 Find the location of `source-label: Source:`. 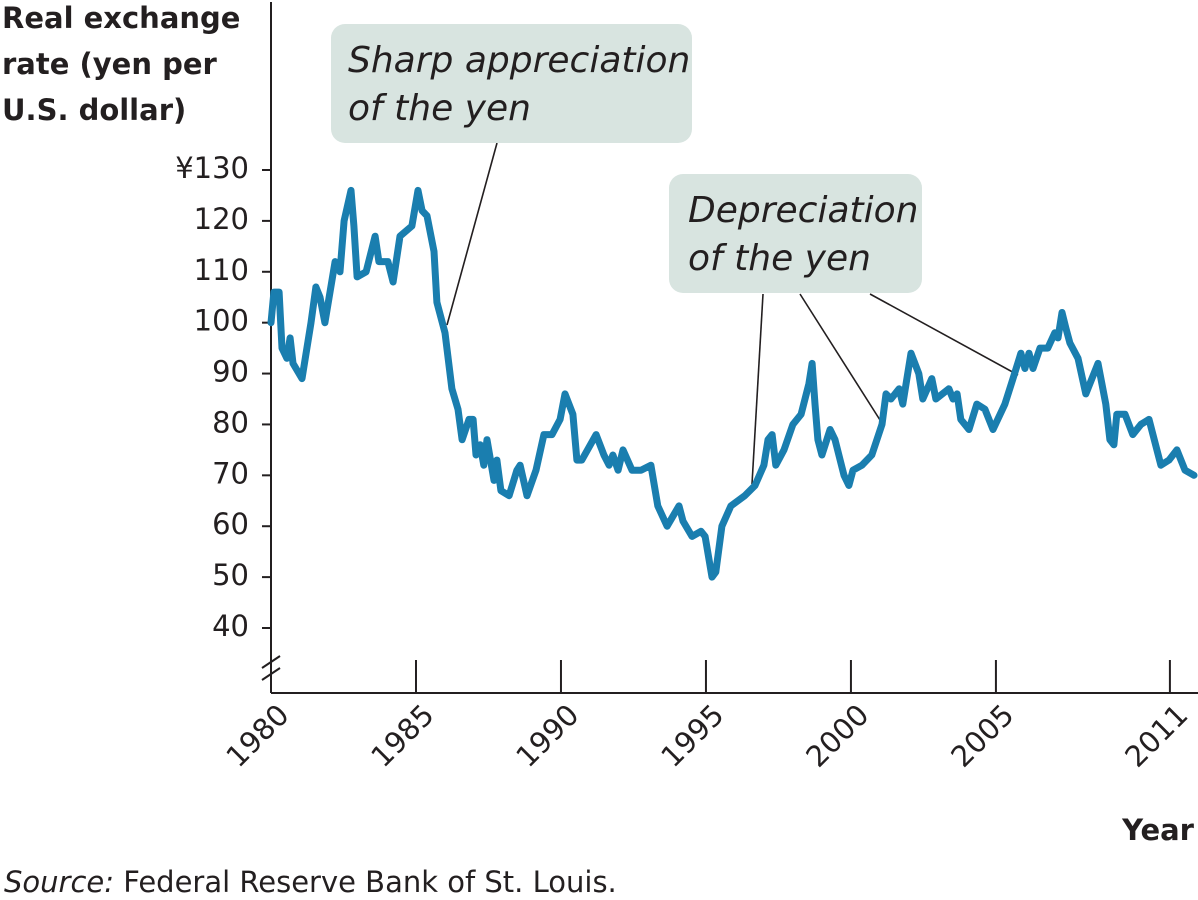

source-label: Source: is located at coordinates (59, 882).